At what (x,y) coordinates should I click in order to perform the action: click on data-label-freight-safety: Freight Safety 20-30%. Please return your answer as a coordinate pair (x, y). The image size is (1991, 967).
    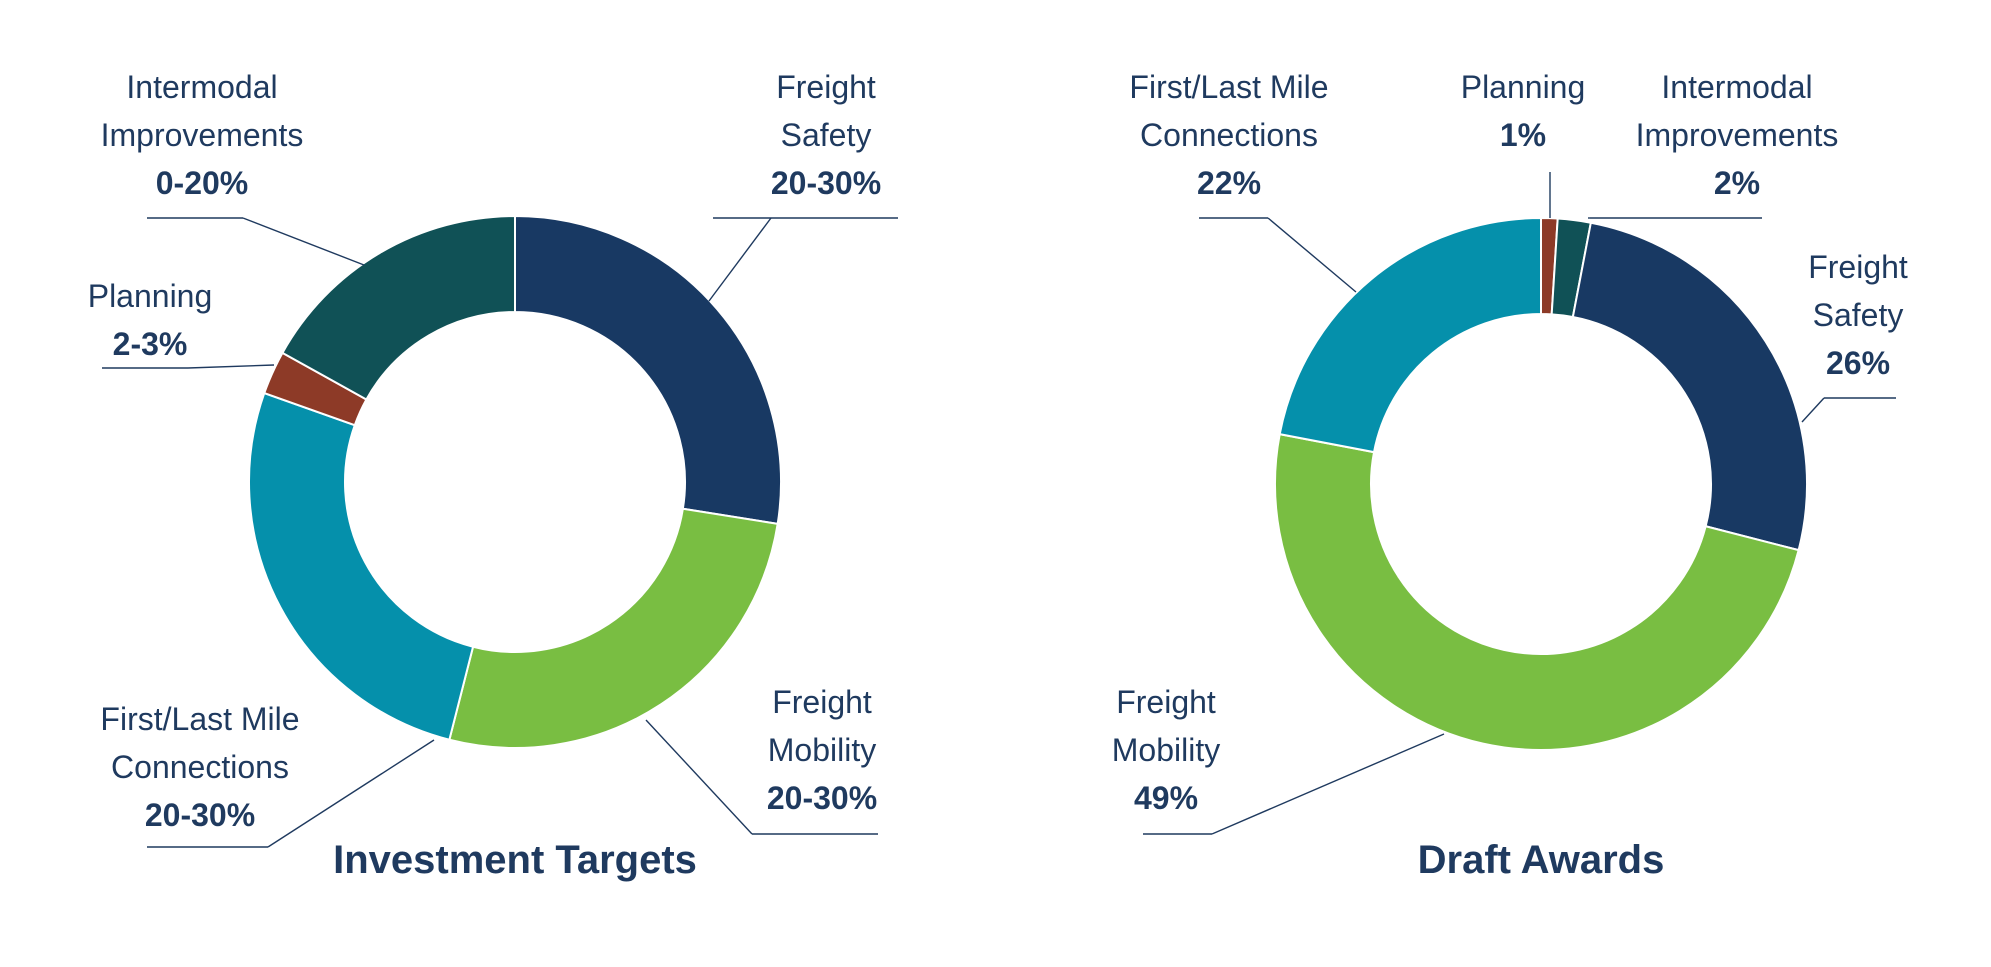
    Looking at the image, I should click on (803, 185).